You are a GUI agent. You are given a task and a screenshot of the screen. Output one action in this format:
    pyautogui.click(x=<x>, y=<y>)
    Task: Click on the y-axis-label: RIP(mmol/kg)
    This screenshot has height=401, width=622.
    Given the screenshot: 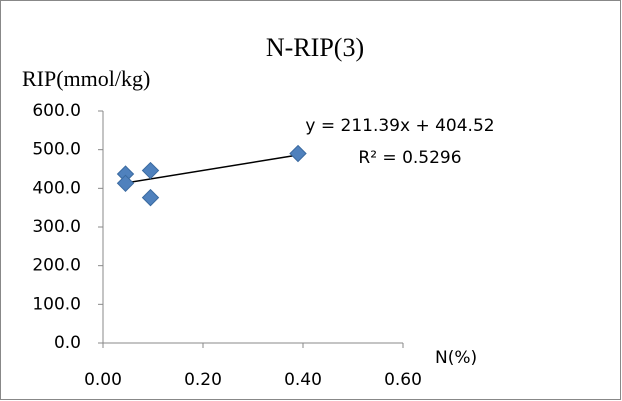 What is the action you would take?
    pyautogui.click(x=86, y=78)
    